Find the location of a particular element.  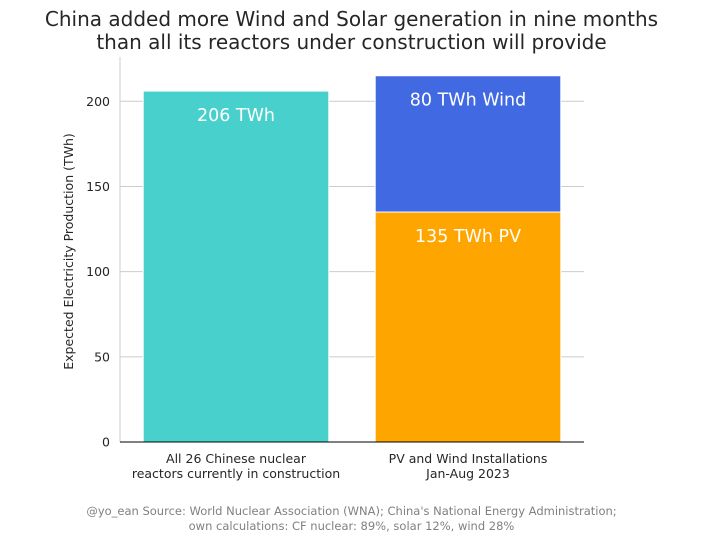

y-tick-label-150: 150 is located at coordinates (98, 186).